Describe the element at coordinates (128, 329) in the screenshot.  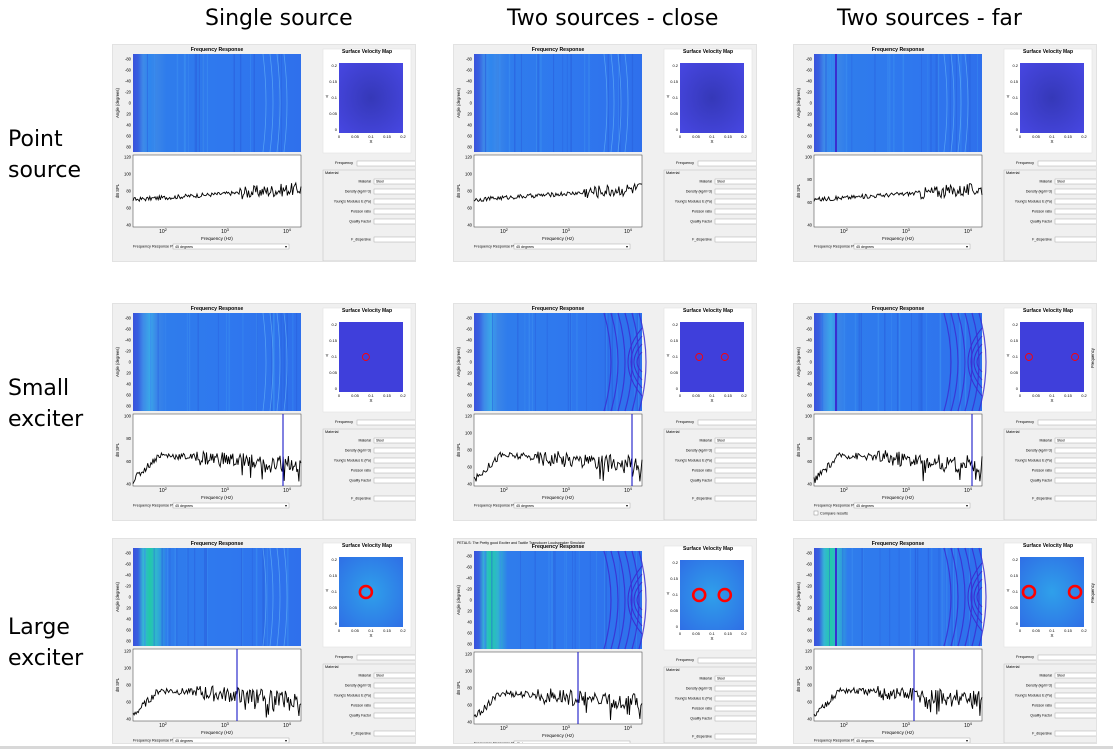
I see `angle-tick-label: -60` at that location.